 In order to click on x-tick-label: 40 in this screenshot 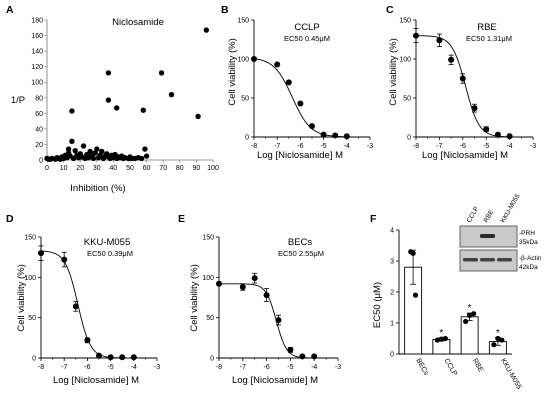, I will do `click(114, 168)`.